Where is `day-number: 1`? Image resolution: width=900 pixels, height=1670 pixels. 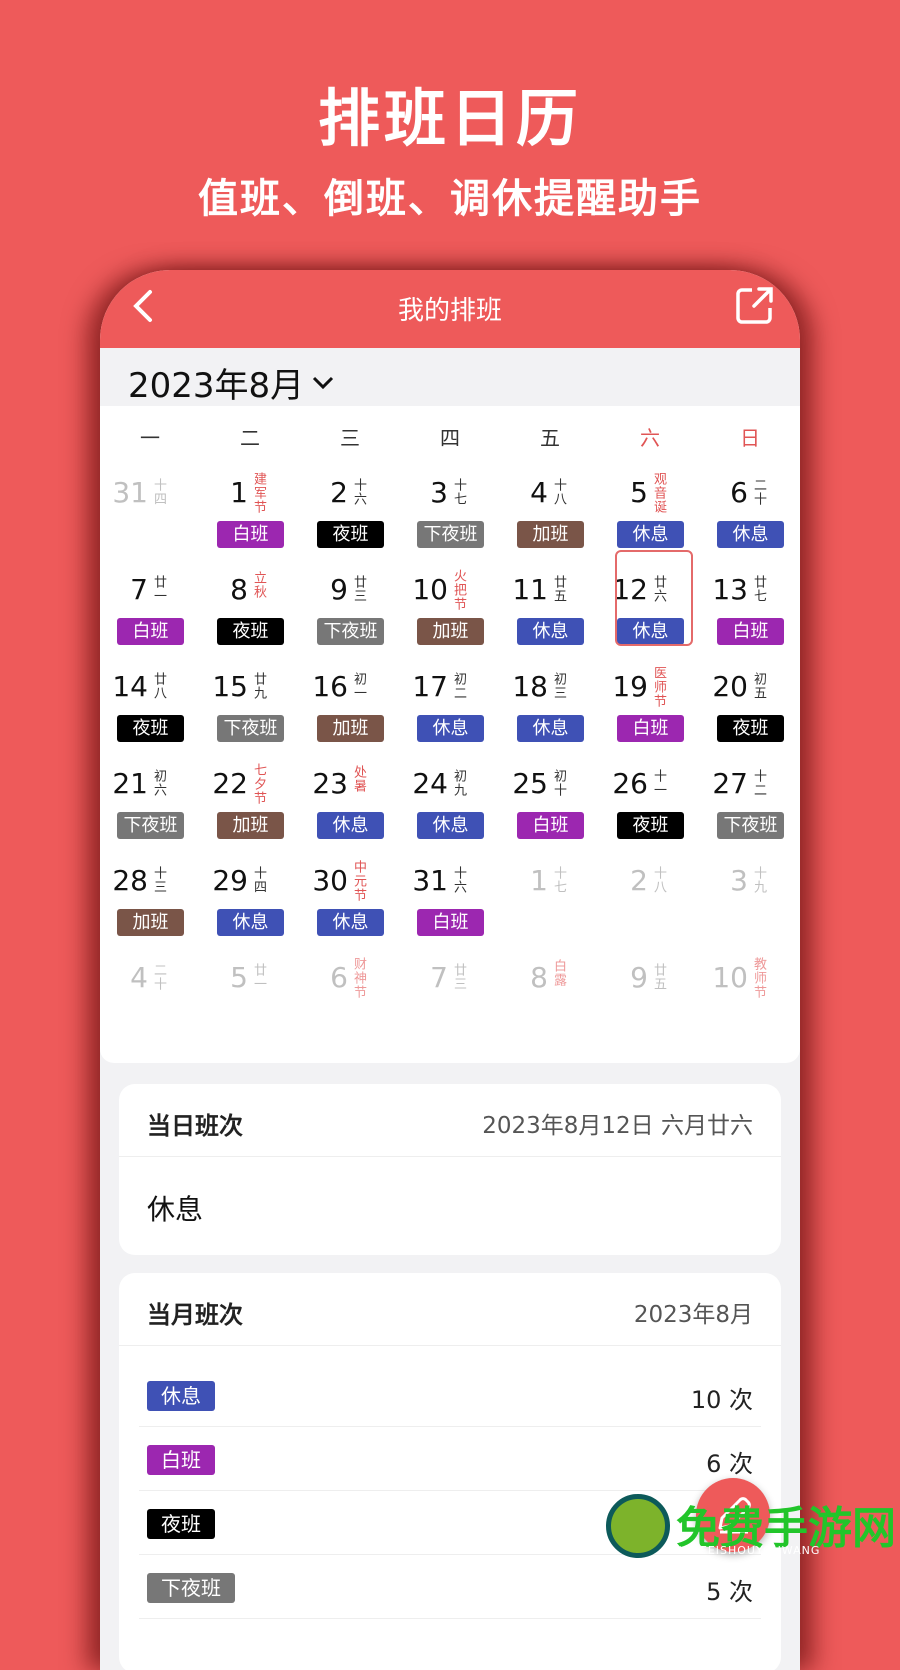 day-number: 1 is located at coordinates (239, 492).